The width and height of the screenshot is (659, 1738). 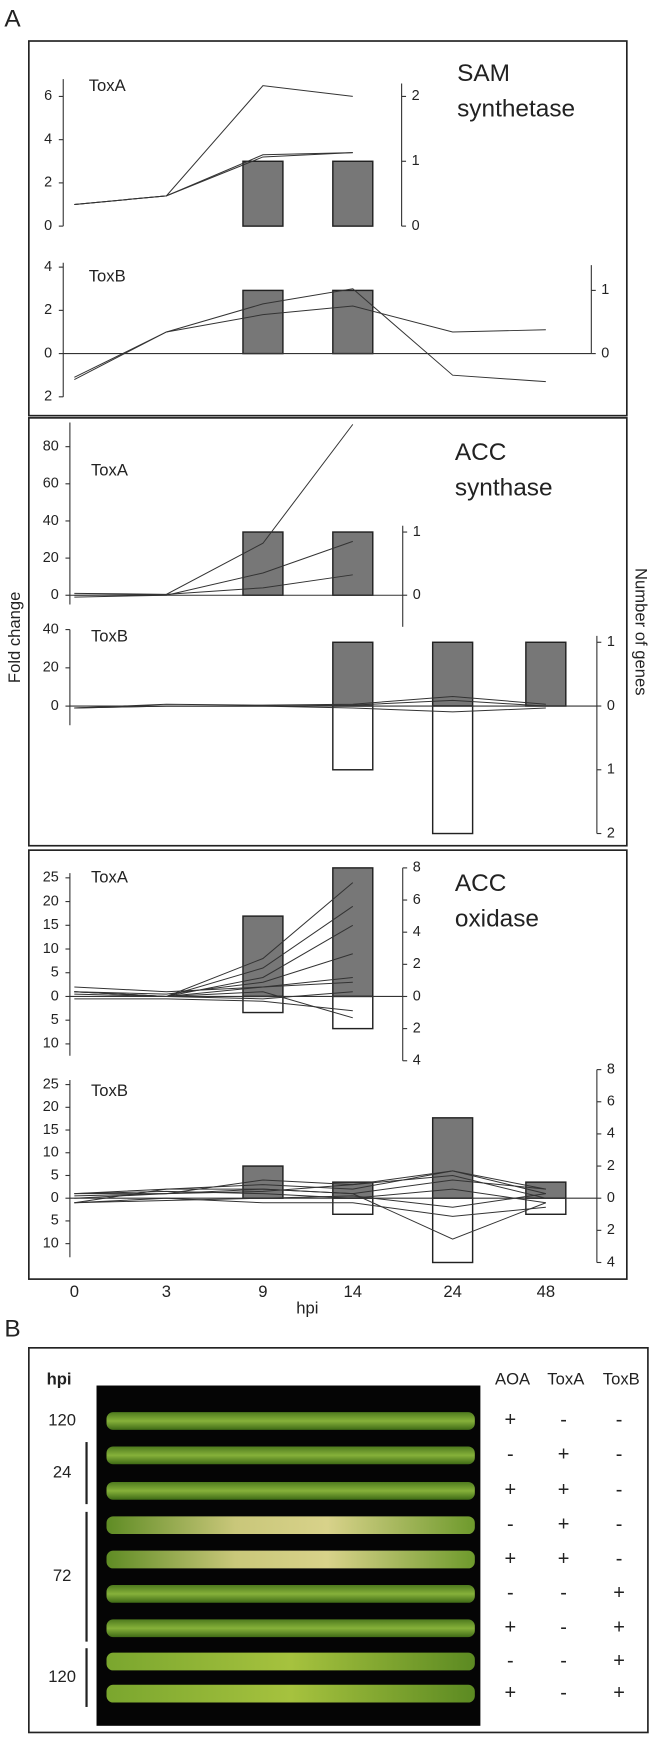 What do you see at coordinates (566, 1378) in the screenshot?
I see `table-header: ToxA` at bounding box center [566, 1378].